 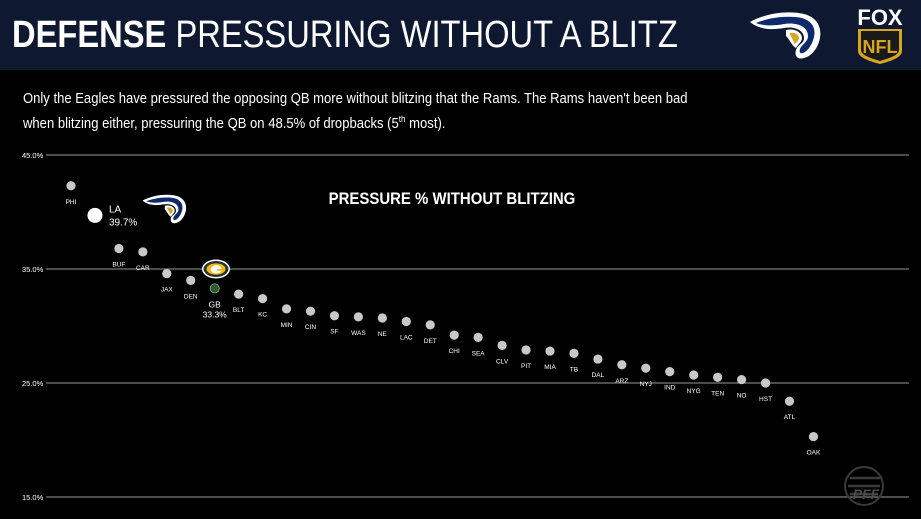 What do you see at coordinates (479, 353) in the screenshot?
I see `team-label-sea: SEA` at bounding box center [479, 353].